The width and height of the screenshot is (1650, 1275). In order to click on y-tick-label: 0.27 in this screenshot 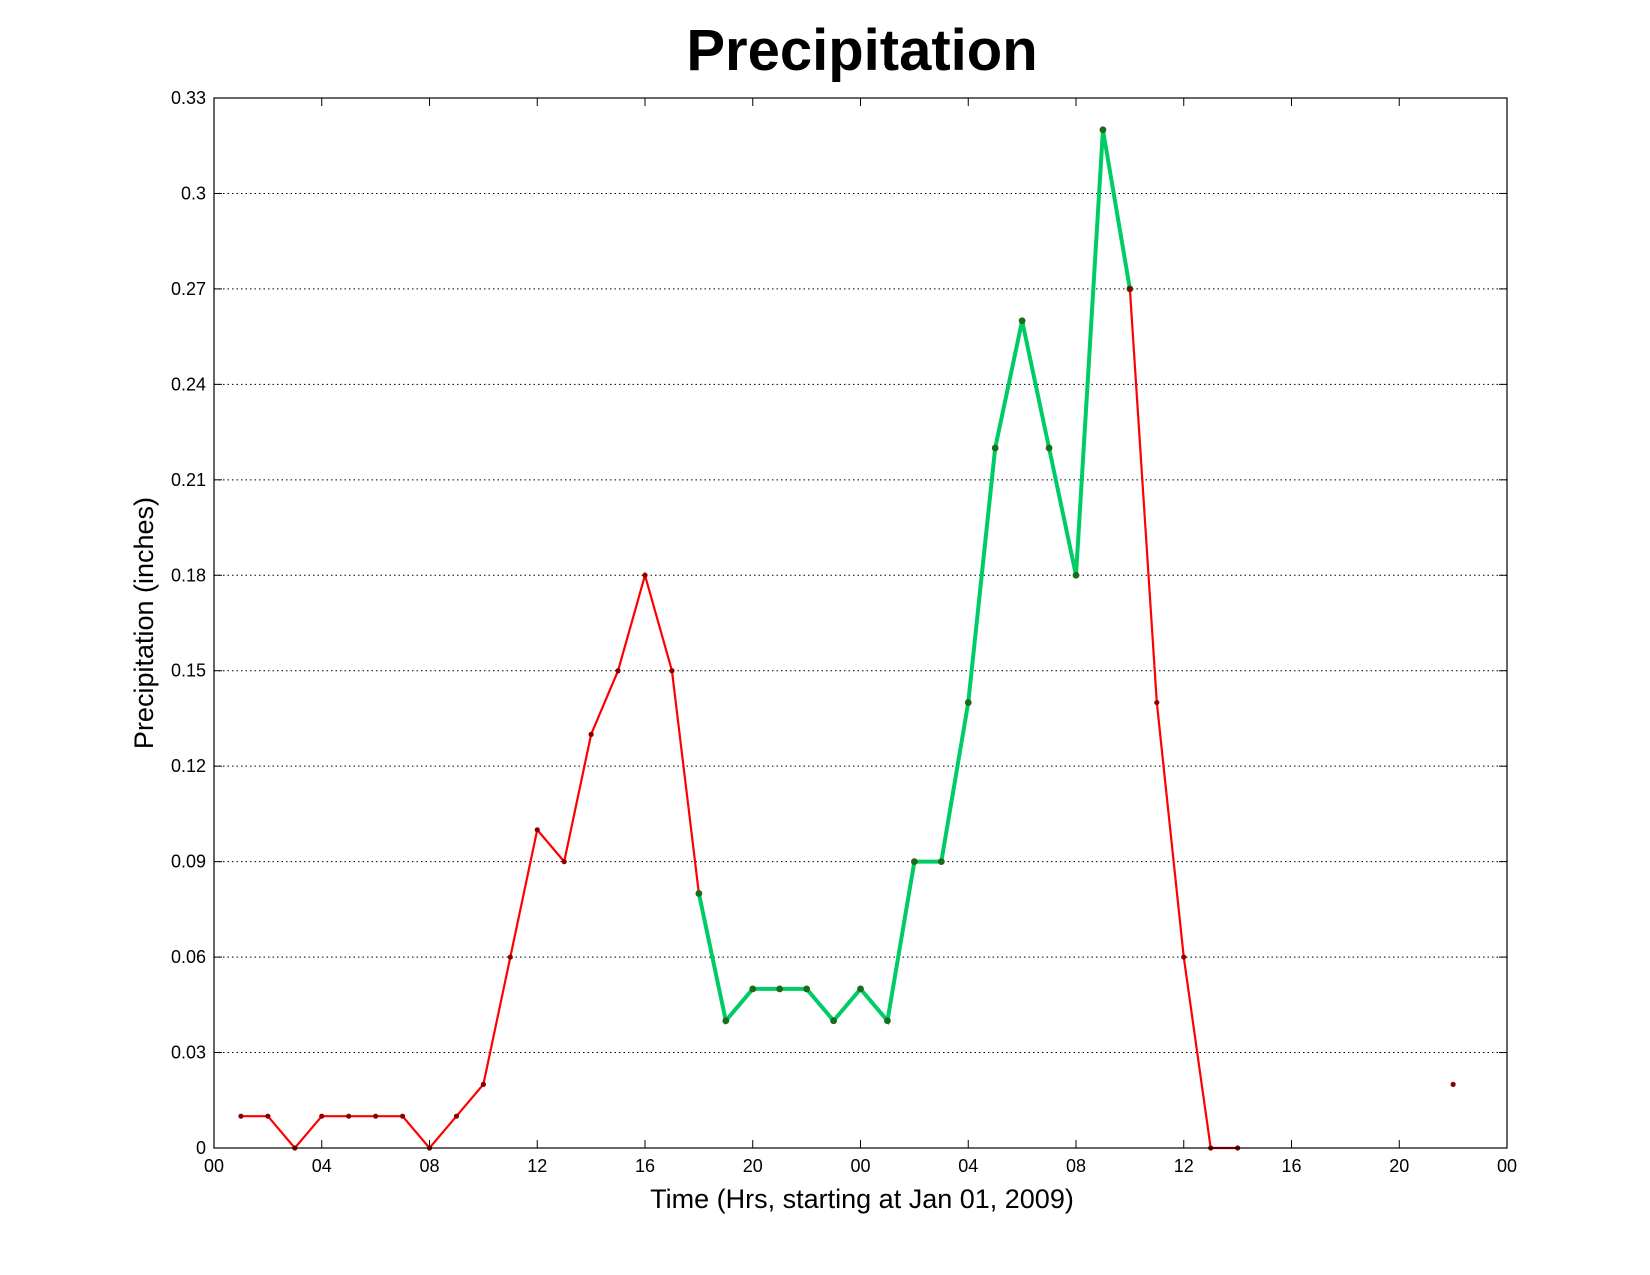, I will do `click(188, 289)`.